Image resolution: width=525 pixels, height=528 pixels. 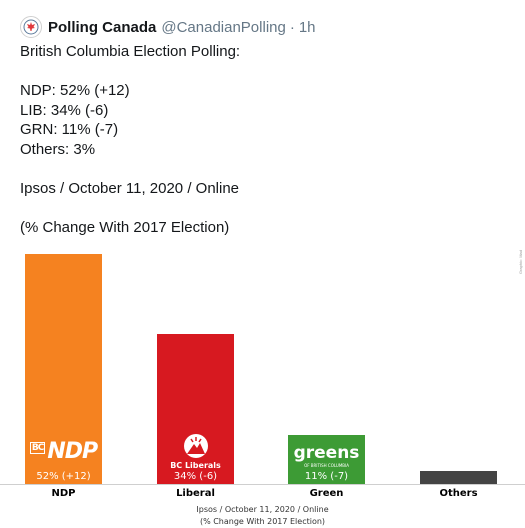 I want to click on tweet-line: LIB: 34% (-6), so click(x=64, y=110).